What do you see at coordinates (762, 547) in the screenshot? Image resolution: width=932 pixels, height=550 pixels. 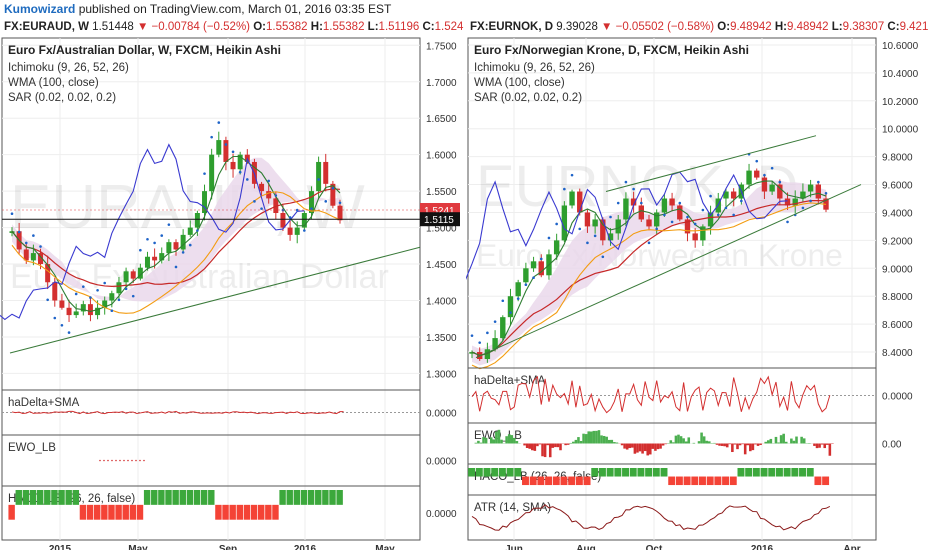 I see `x-tick-label: 2016` at bounding box center [762, 547].